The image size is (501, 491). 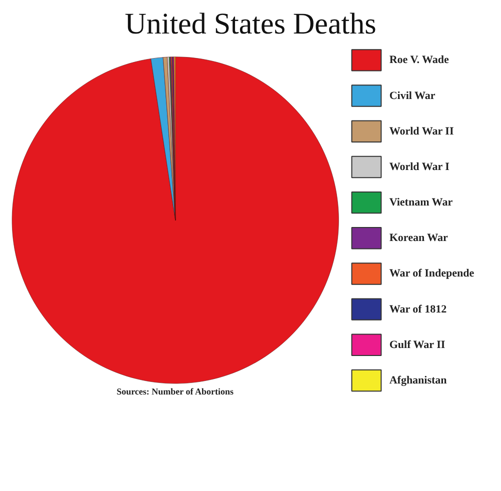 What do you see at coordinates (419, 60) in the screenshot?
I see `legend-label: Roe V. Wade` at bounding box center [419, 60].